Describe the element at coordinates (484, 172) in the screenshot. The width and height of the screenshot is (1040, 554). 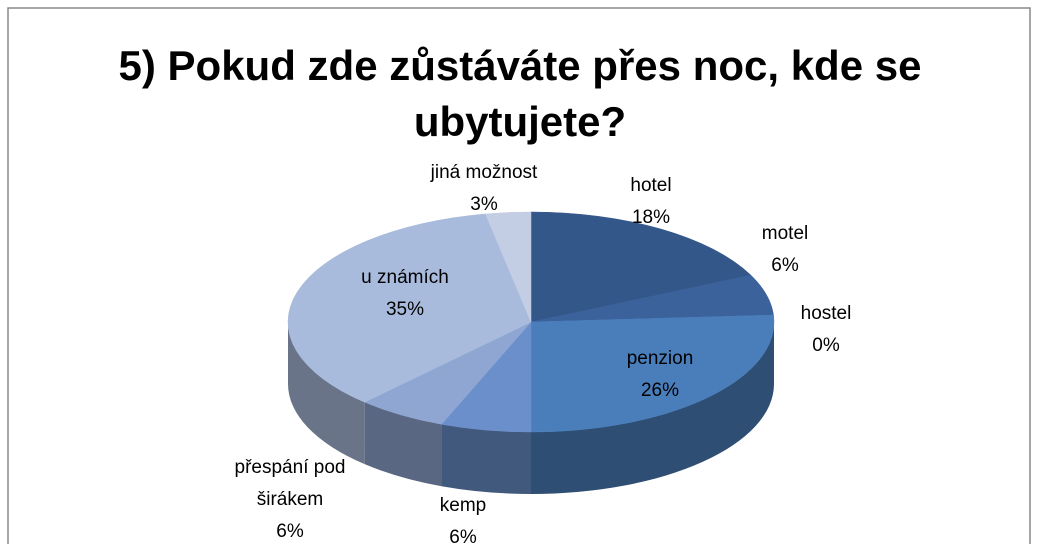
I see `category-label: jiná možnost` at that location.